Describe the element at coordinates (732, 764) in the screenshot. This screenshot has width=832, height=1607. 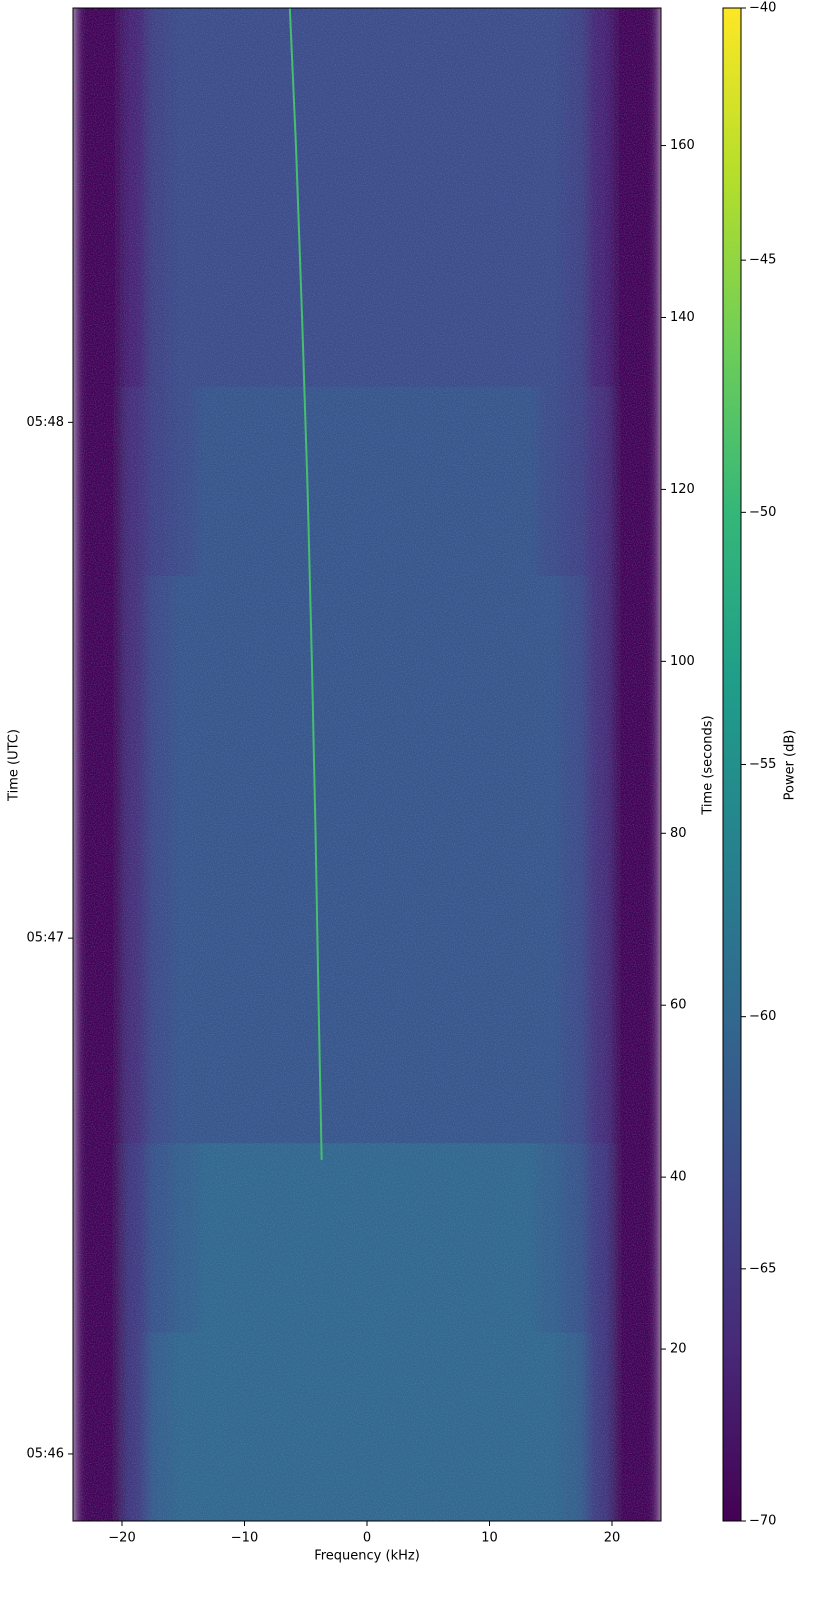
I see `colorbar` at that location.